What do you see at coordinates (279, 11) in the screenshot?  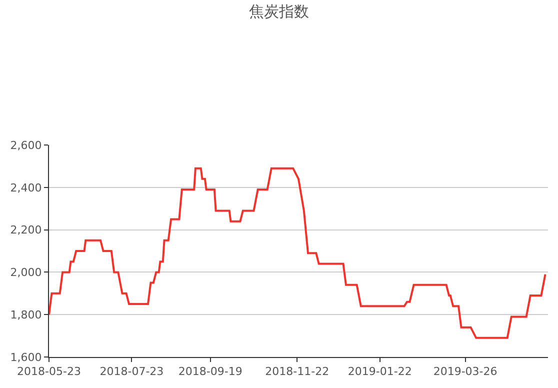 I see `chart-title: 焦炭指数` at bounding box center [279, 11].